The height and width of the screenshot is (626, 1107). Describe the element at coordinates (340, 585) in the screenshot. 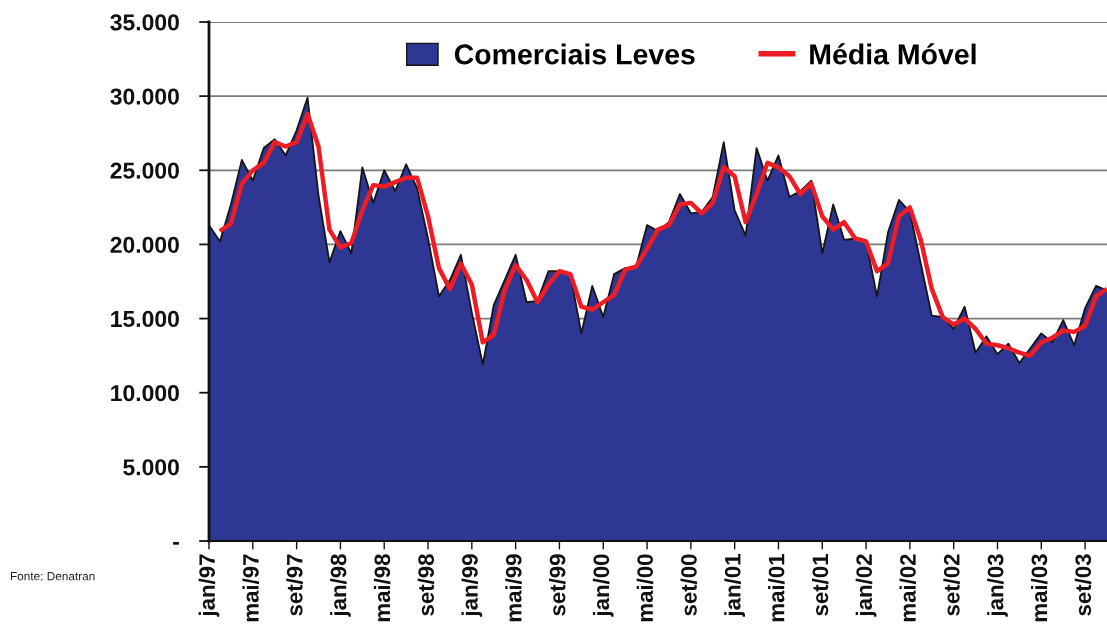

I see `x-tick-label: jan/98` at that location.